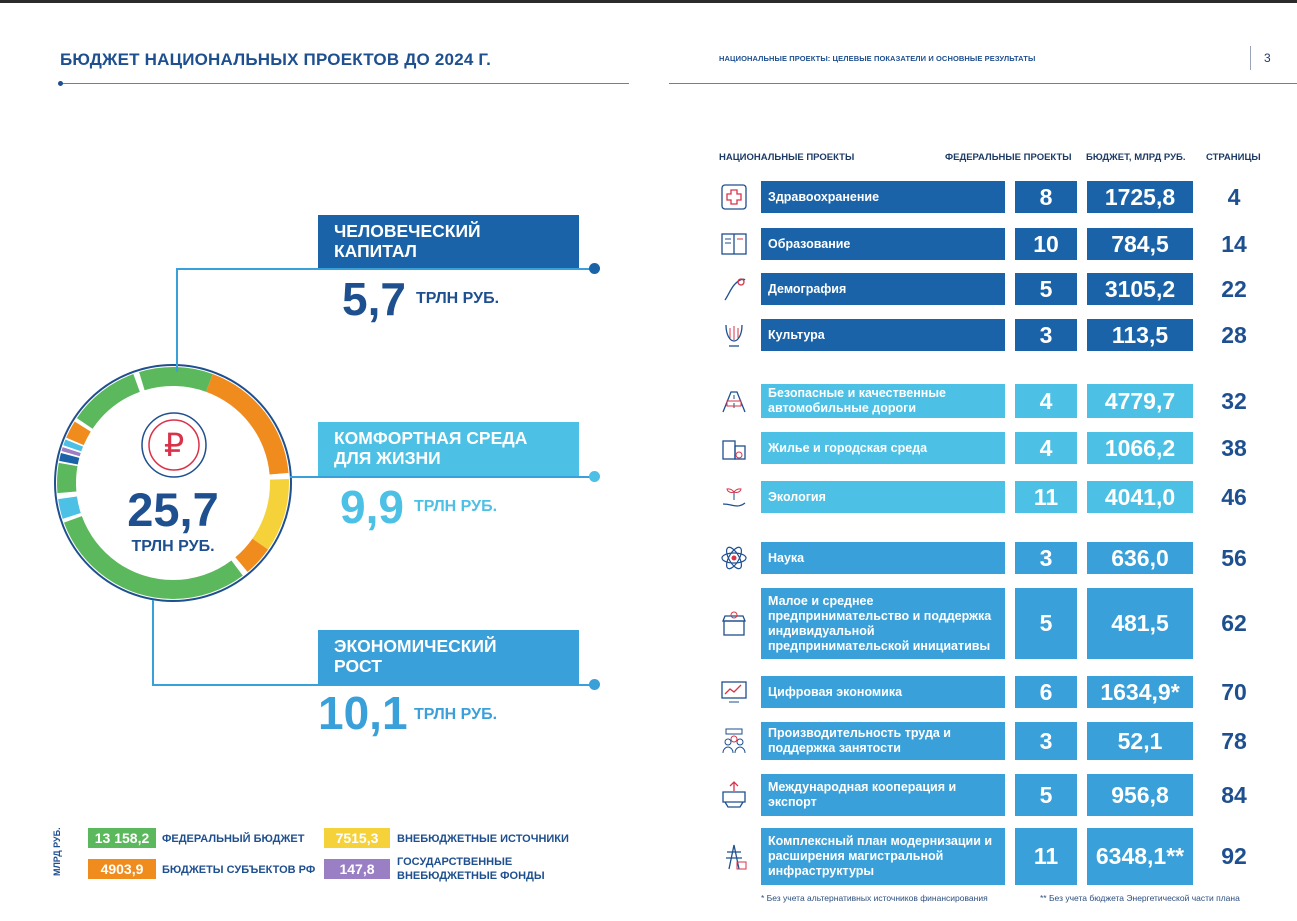  What do you see at coordinates (1046, 856) in the screenshot?
I see `federal-projects-count: 11` at bounding box center [1046, 856].